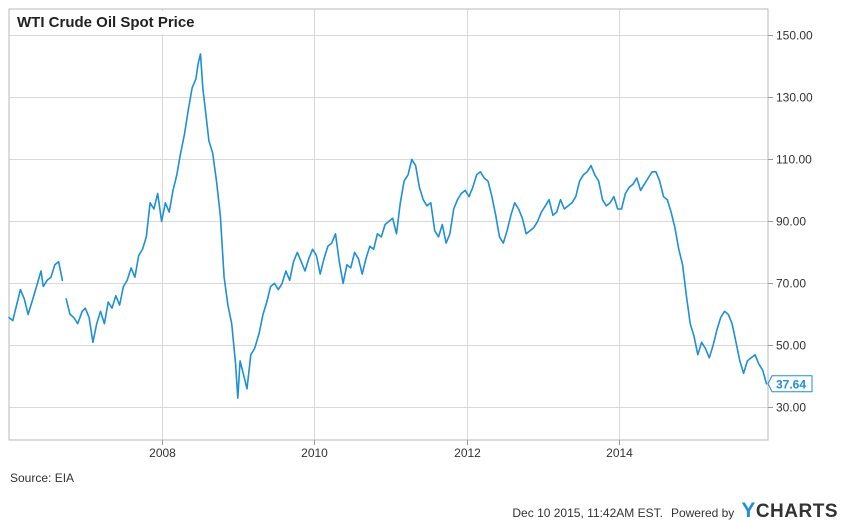 This screenshot has width=850, height=523. Describe the element at coordinates (42, 478) in the screenshot. I see `source-label: Source: EIA` at that location.